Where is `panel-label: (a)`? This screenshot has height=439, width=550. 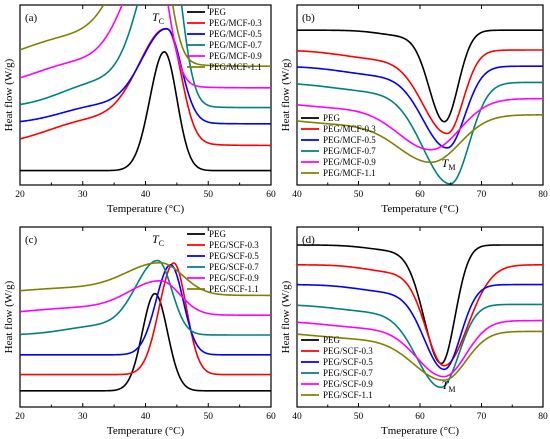 panel-label: (a) is located at coordinates (31, 18).